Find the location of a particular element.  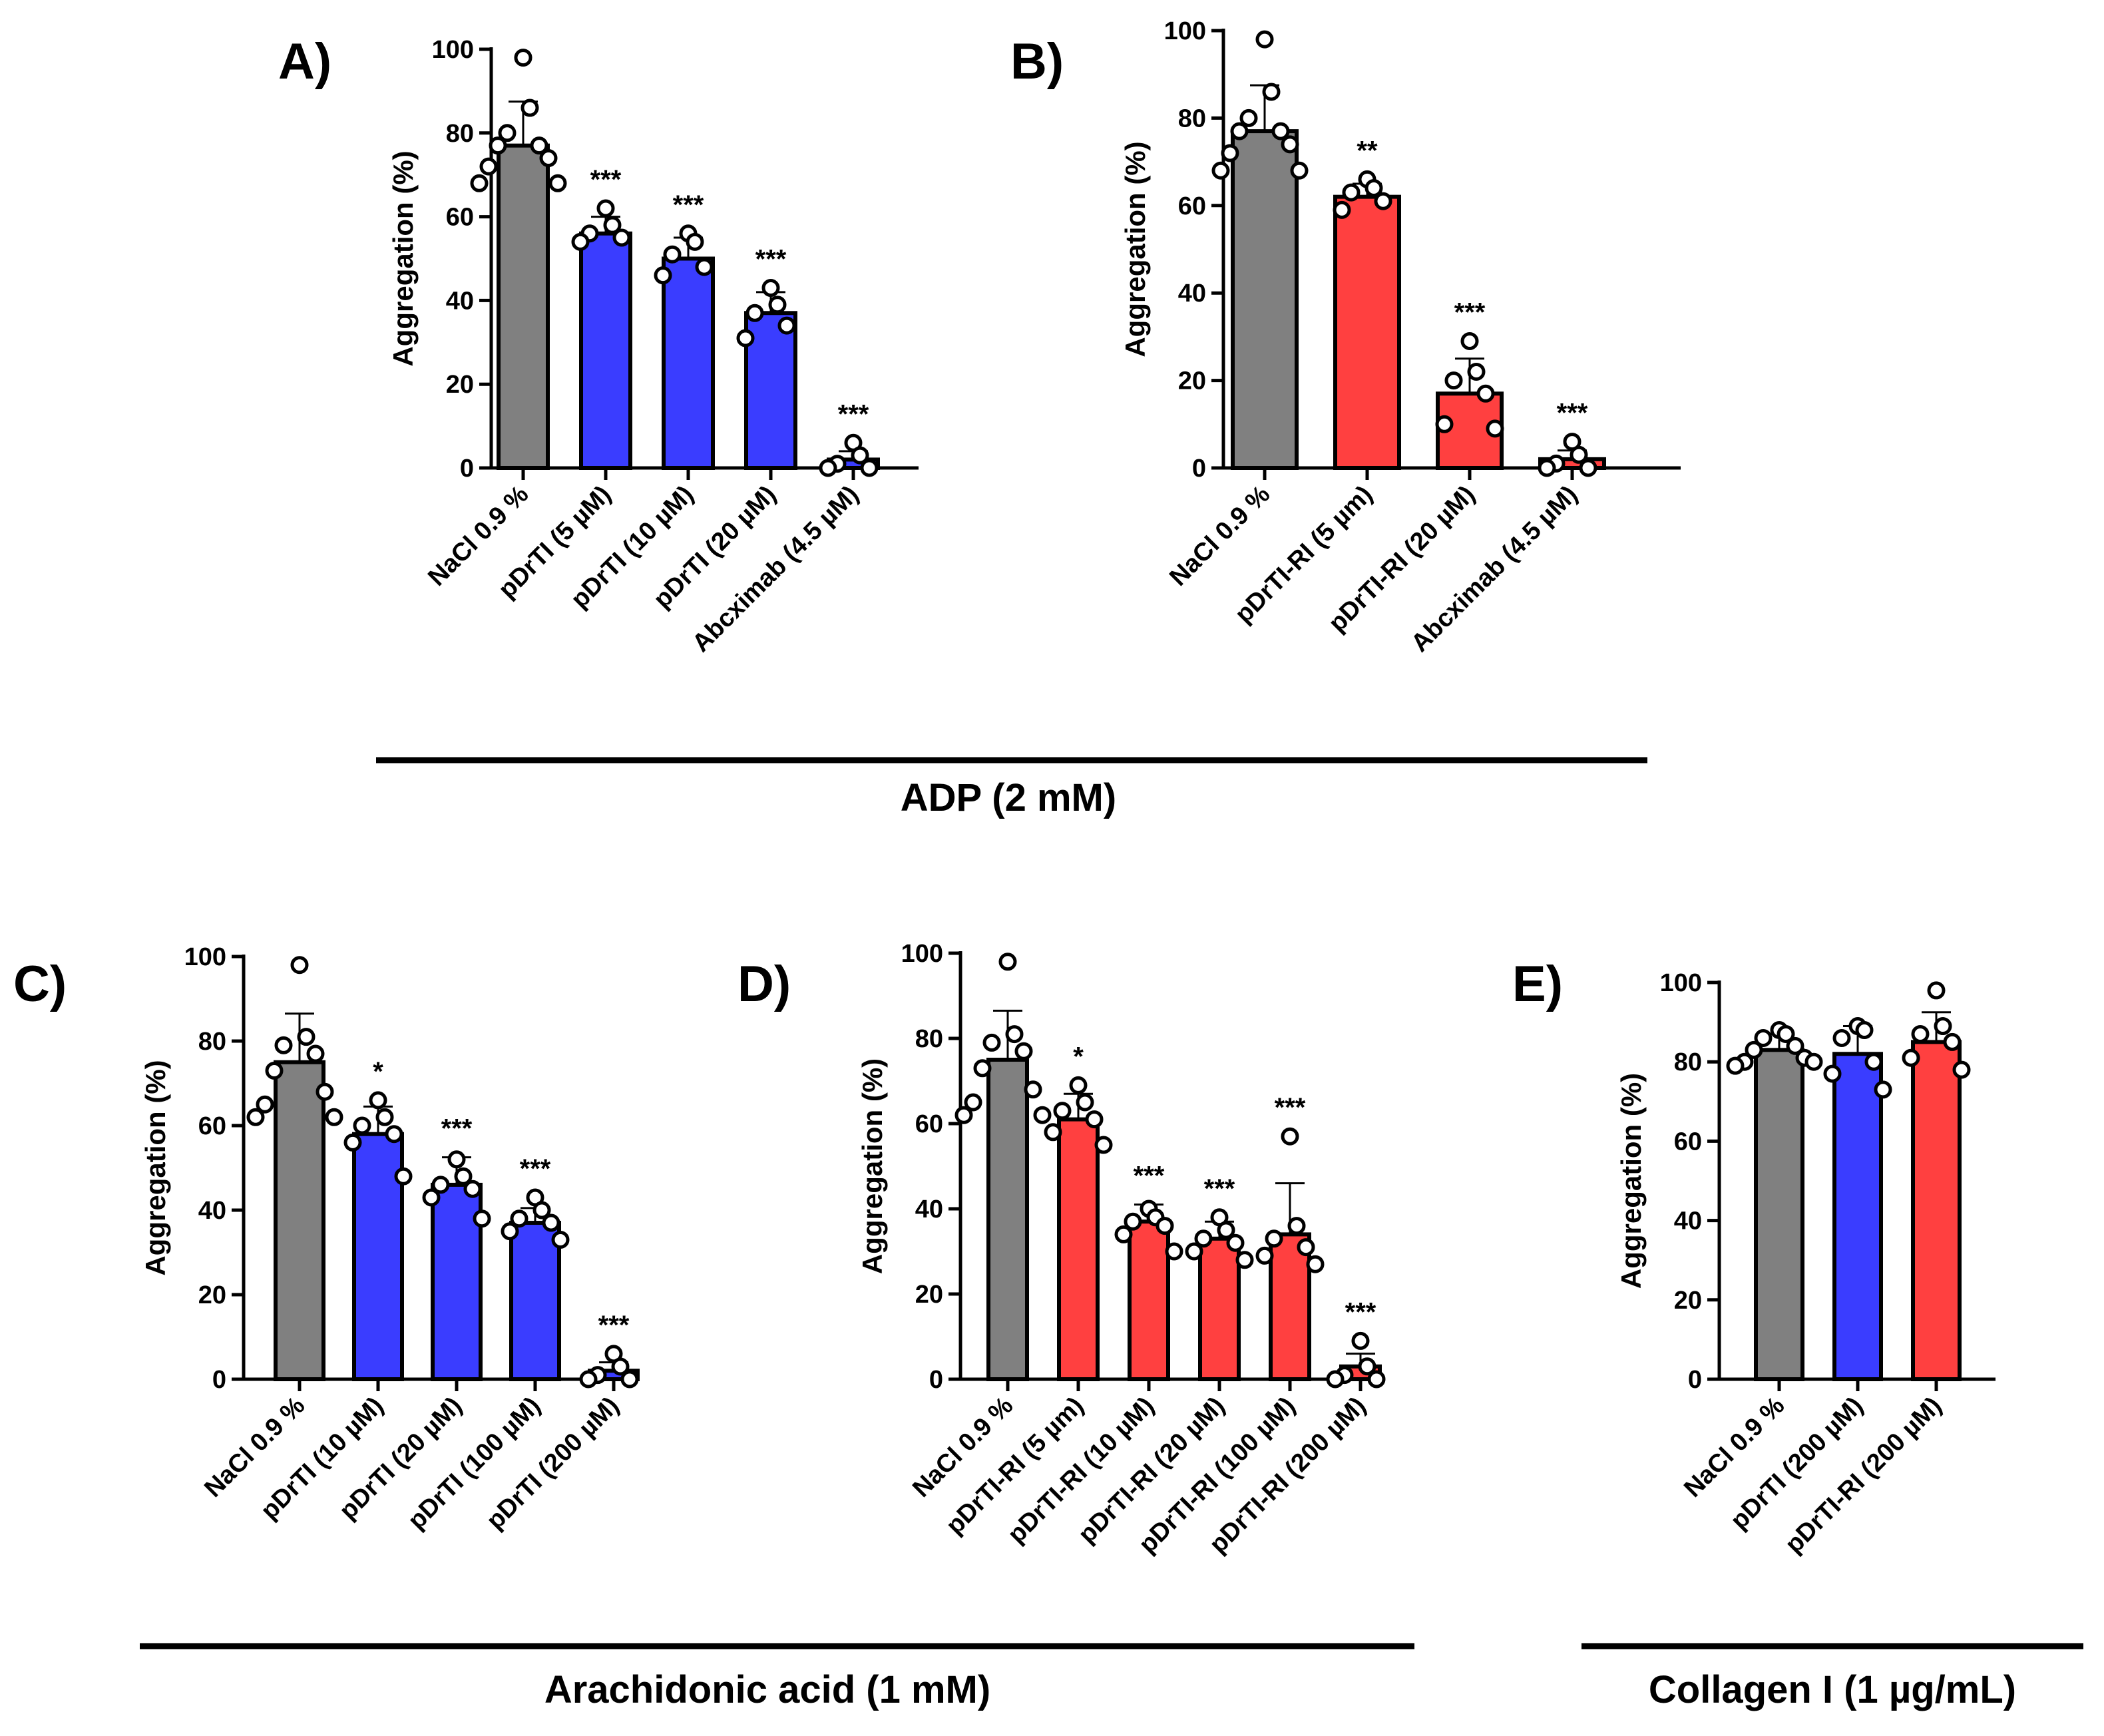

x-category-label: NaCl 0.9 % is located at coordinates (1219, 536).